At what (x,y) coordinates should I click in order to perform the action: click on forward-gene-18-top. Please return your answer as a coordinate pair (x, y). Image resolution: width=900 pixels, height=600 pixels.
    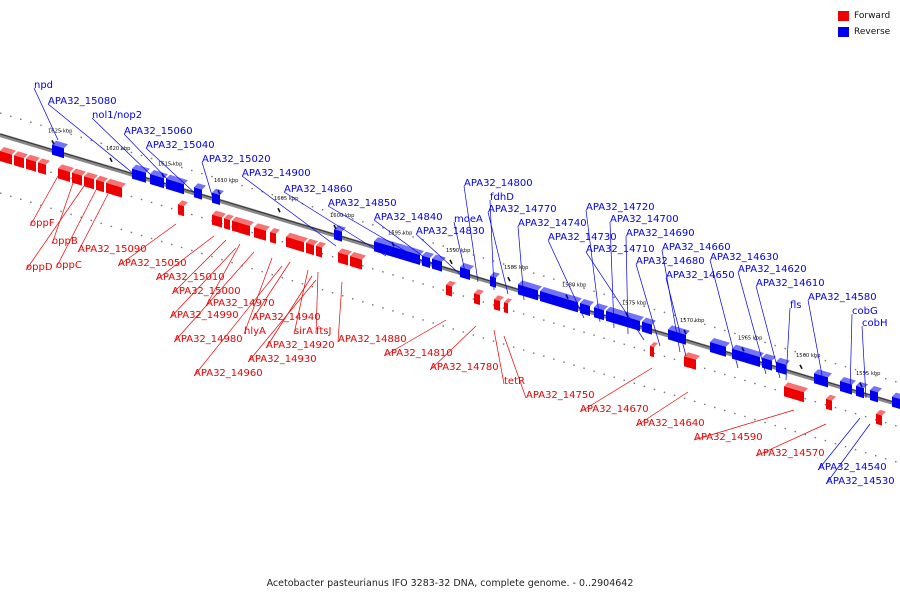
    Looking at the image, I should click on (321, 244).